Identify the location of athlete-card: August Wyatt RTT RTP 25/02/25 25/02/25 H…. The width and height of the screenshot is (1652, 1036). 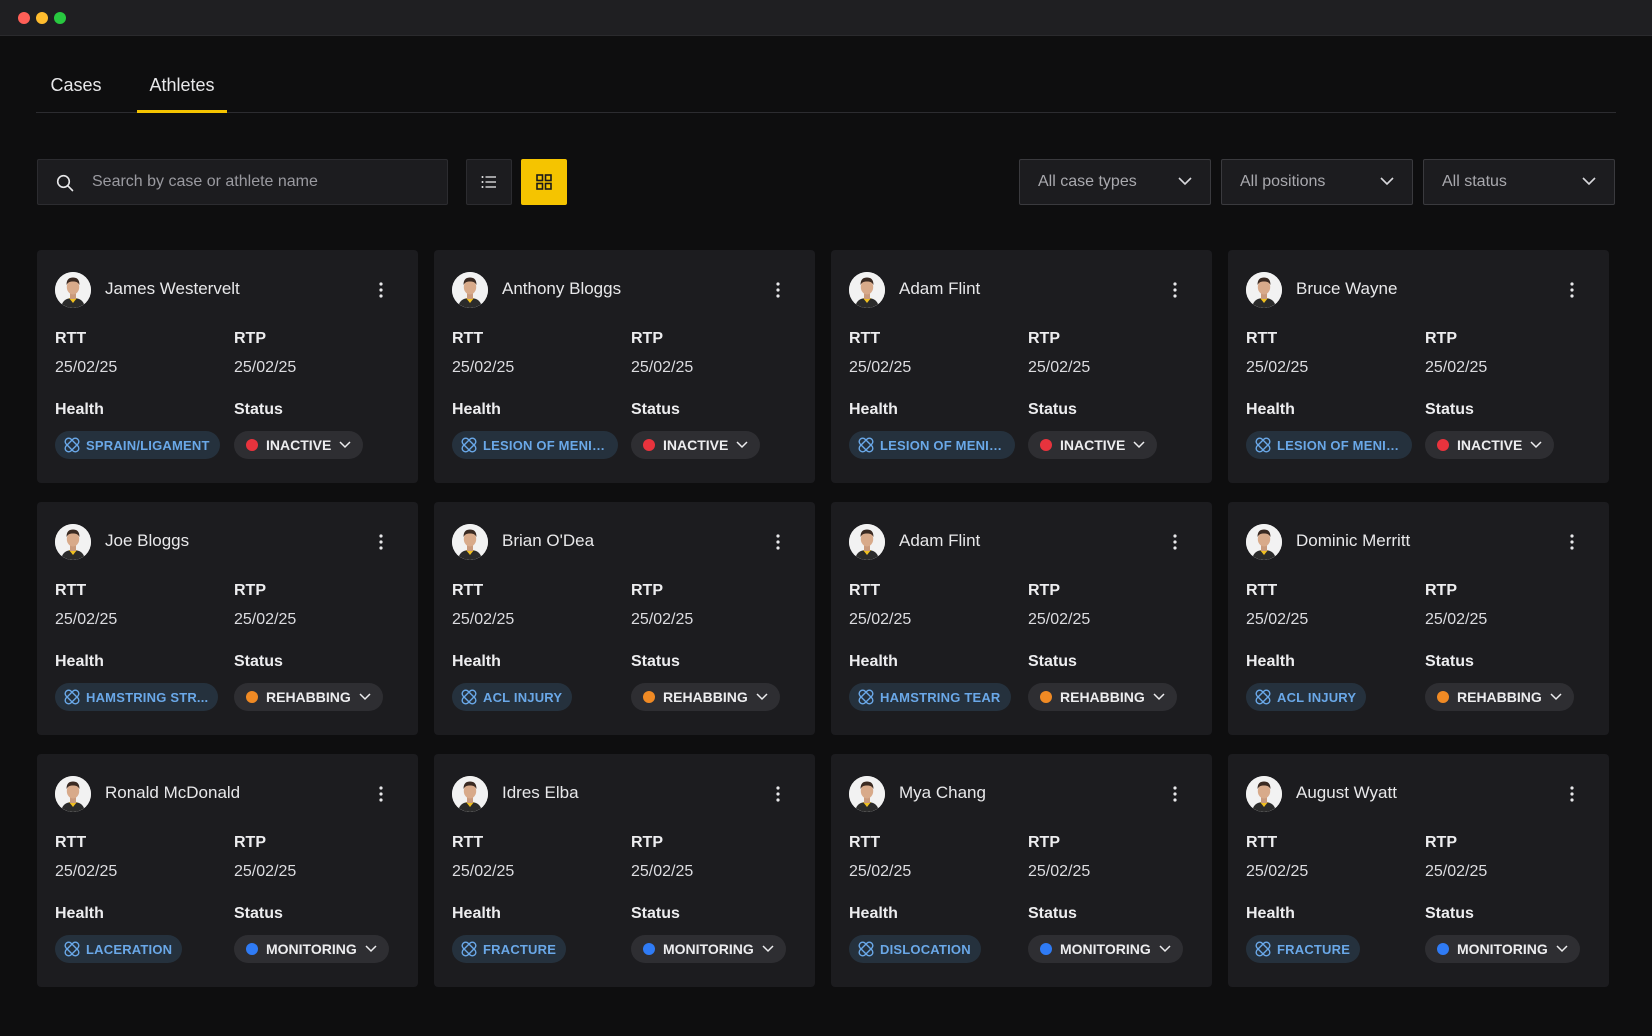
(1418, 870).